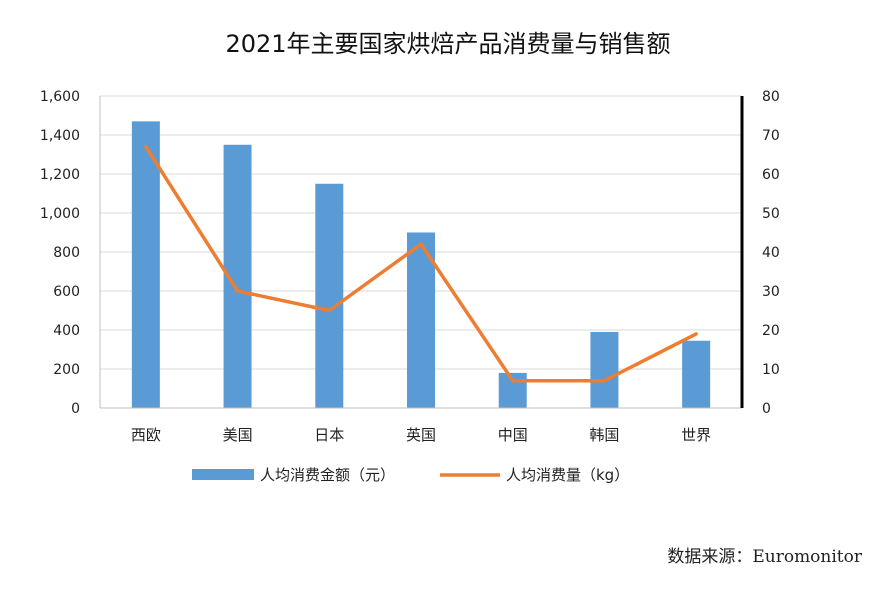 This screenshot has width=896, height=592. What do you see at coordinates (771, 331) in the screenshot?
I see `y-right-tick-label: 20` at bounding box center [771, 331].